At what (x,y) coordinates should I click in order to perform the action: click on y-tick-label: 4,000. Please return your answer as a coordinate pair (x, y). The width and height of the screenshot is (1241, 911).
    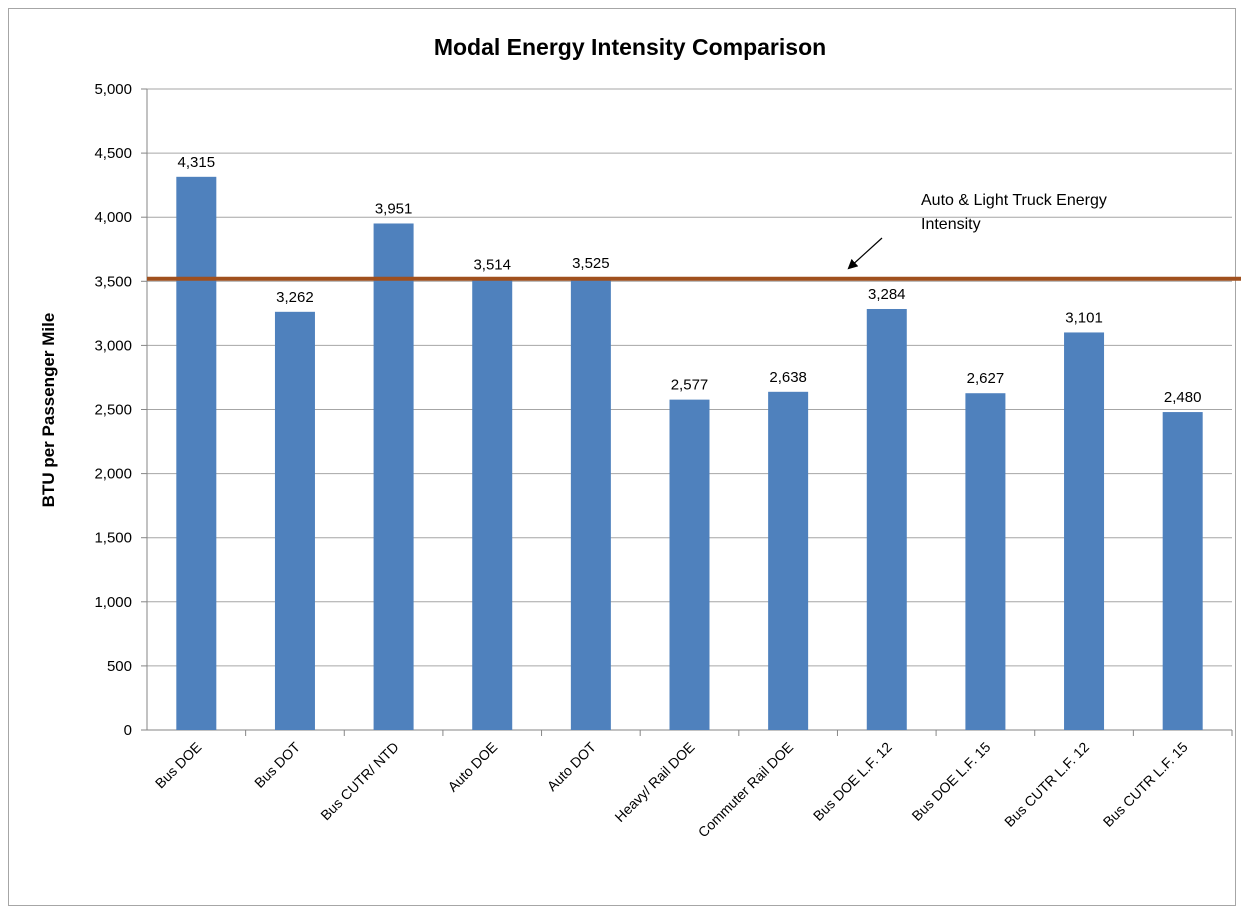
    Looking at the image, I should click on (113, 217).